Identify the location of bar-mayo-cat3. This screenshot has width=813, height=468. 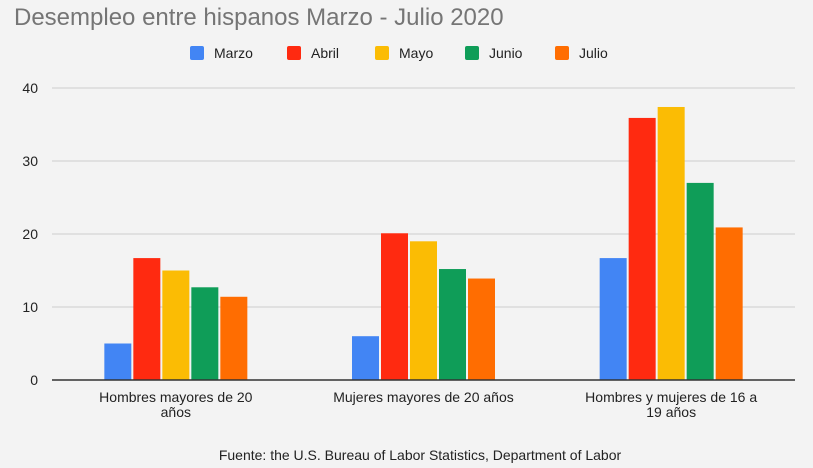
(671, 243).